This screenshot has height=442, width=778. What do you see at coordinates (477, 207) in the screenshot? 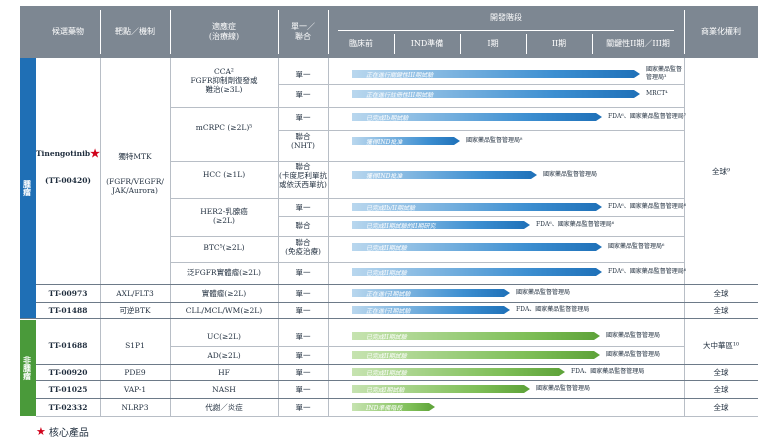
I see `stage-bar: 已完成Ib/II期試驗` at bounding box center [477, 207].